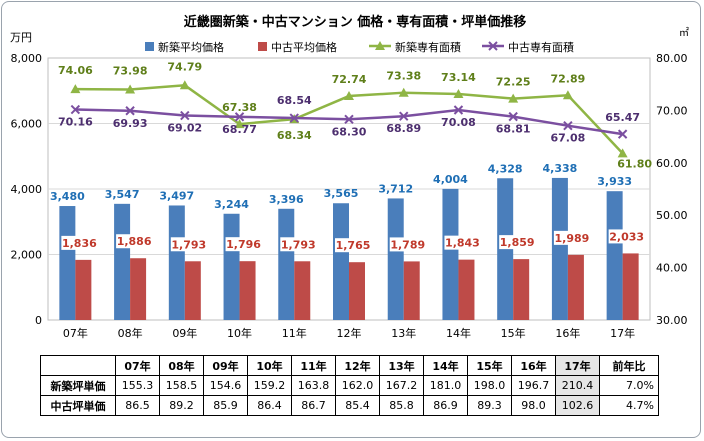 The image size is (704, 441). I want to click on table-cell: 167.2, so click(401, 385).